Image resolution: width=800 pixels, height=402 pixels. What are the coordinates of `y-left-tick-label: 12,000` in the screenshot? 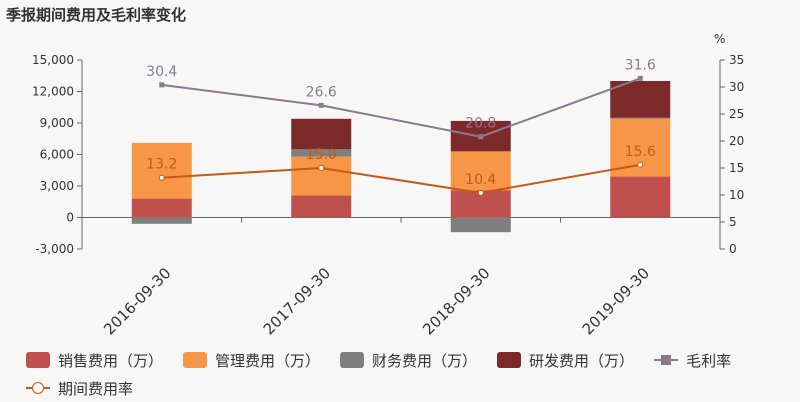 It's located at (53, 92).